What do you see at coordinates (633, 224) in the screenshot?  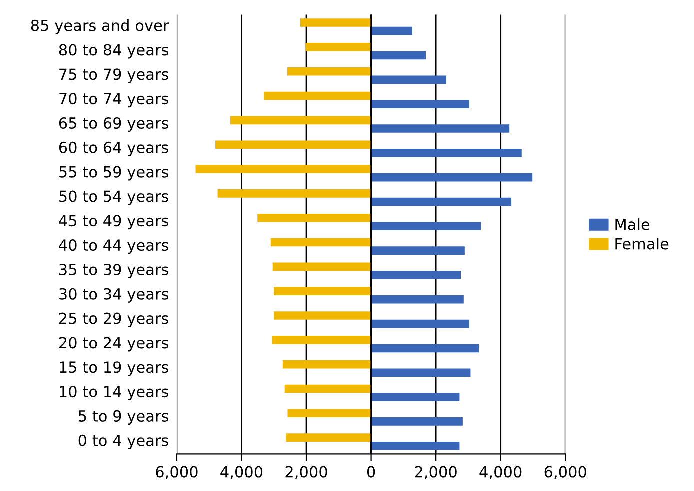 I see `legend-label: Male` at bounding box center [633, 224].